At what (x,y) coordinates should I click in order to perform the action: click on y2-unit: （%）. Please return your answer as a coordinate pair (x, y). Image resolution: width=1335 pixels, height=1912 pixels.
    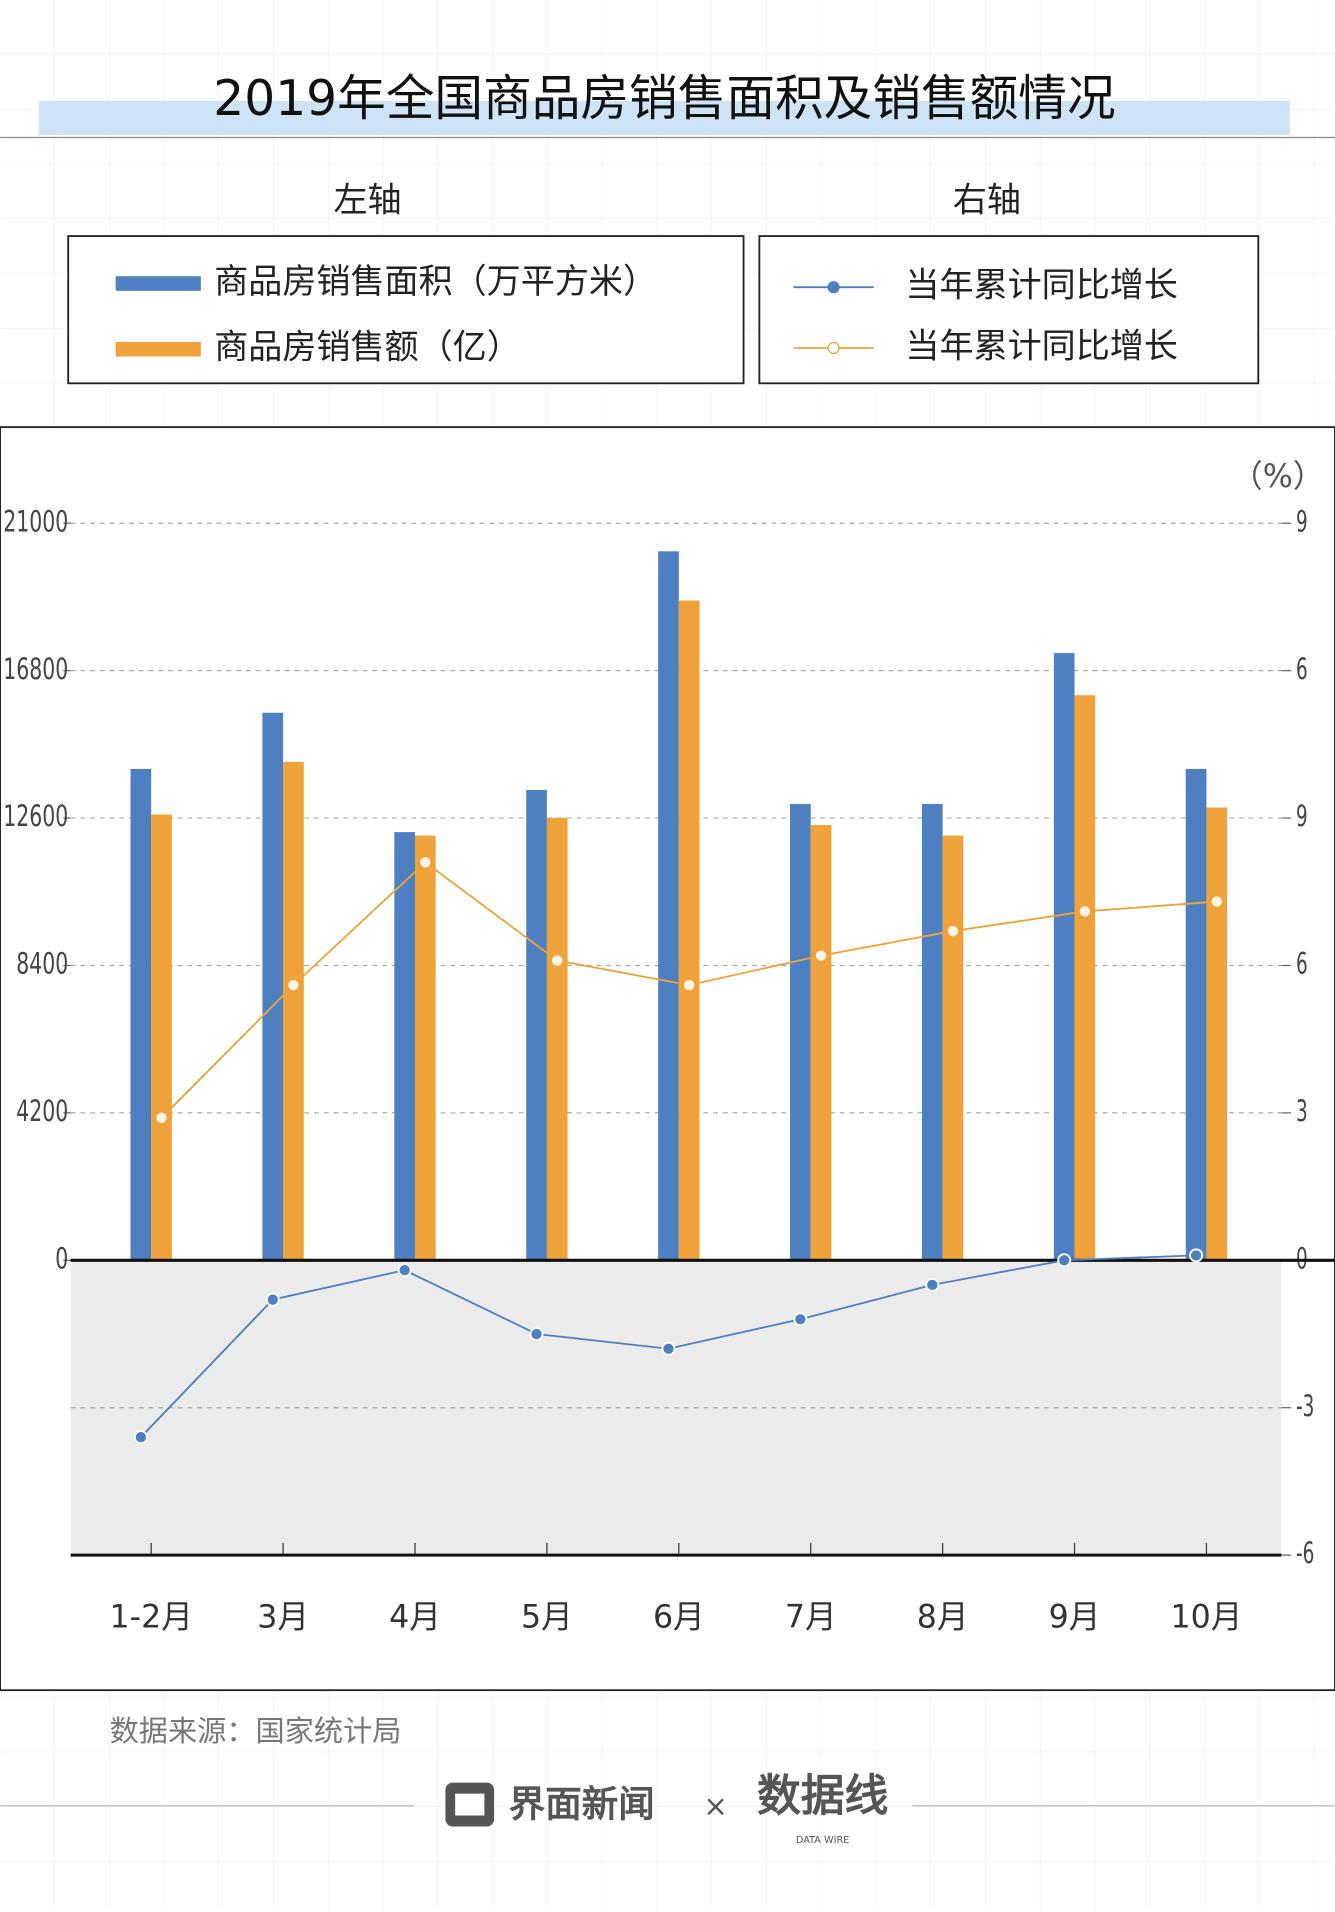
    Looking at the image, I should click on (1277, 477).